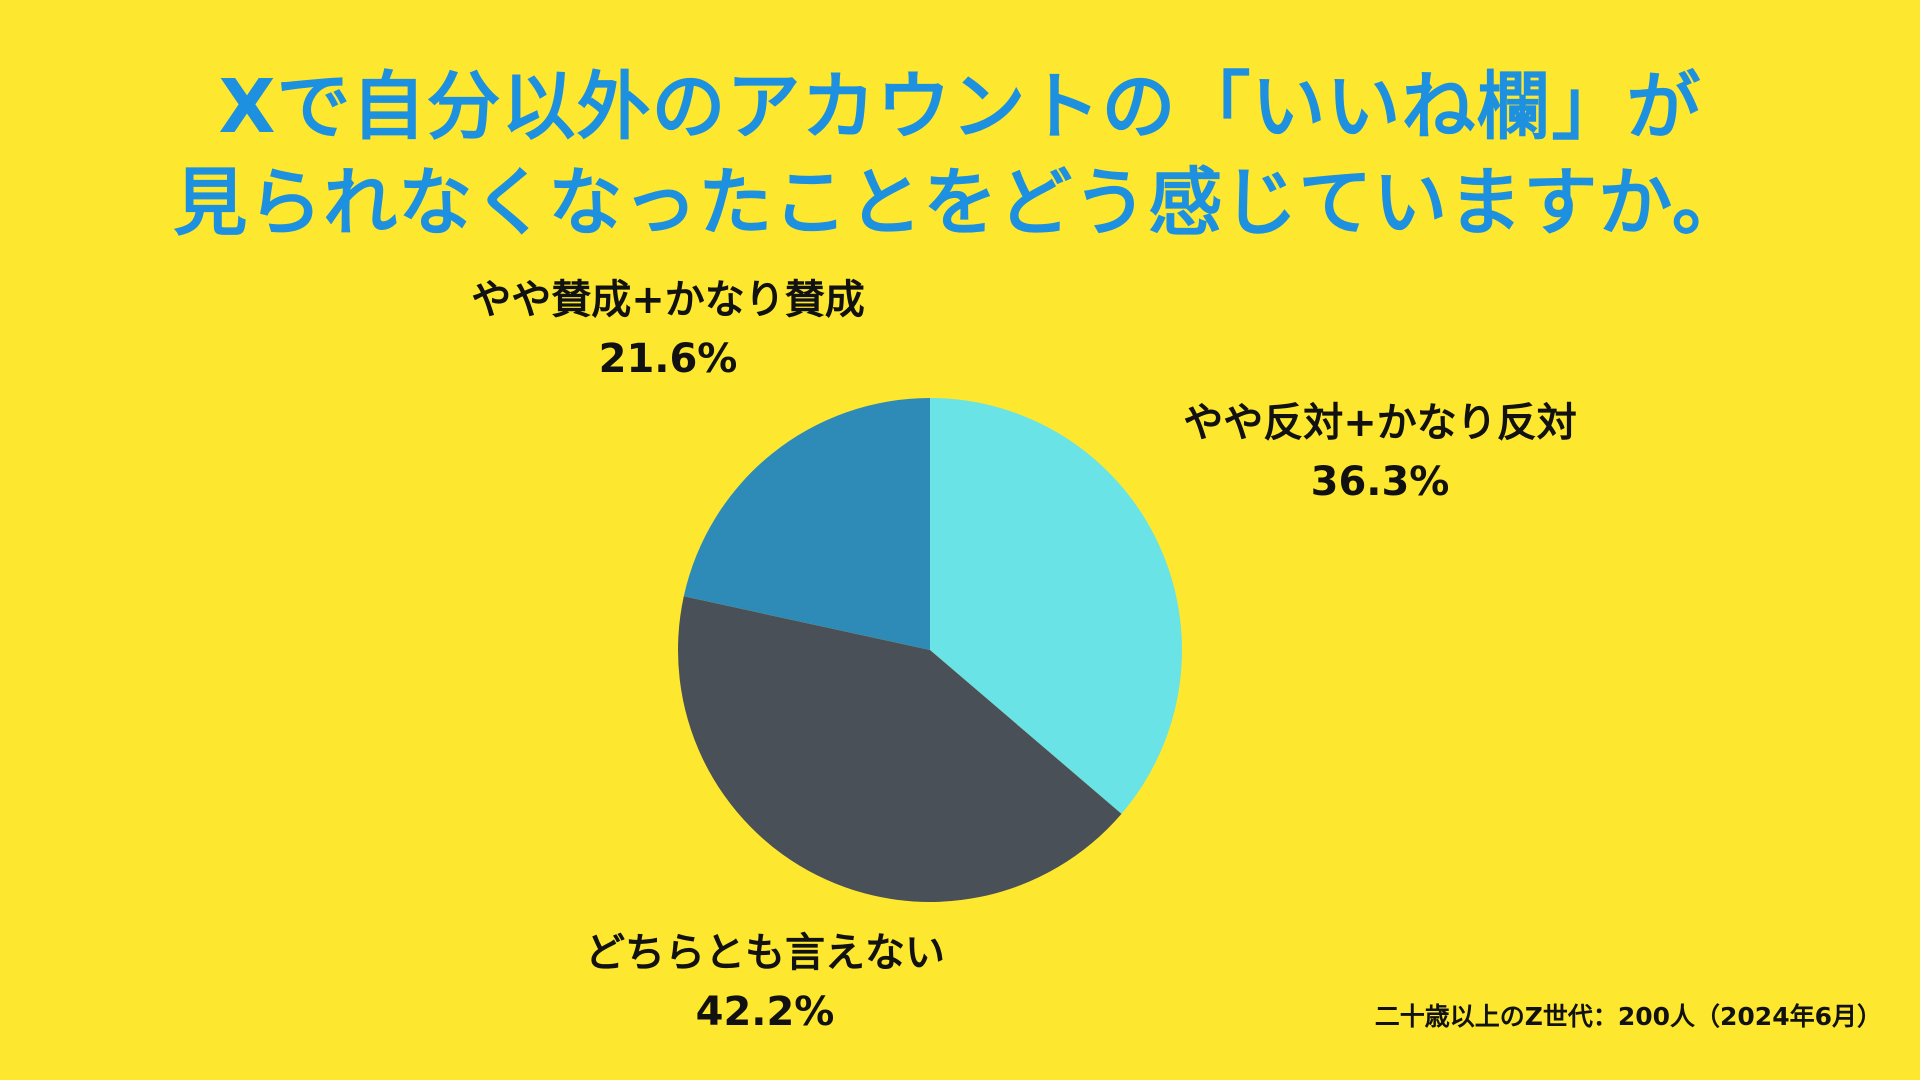 Image resolution: width=1920 pixels, height=1080 pixels. I want to click on slice-value-neutral: 42.2%, so click(765, 1012).